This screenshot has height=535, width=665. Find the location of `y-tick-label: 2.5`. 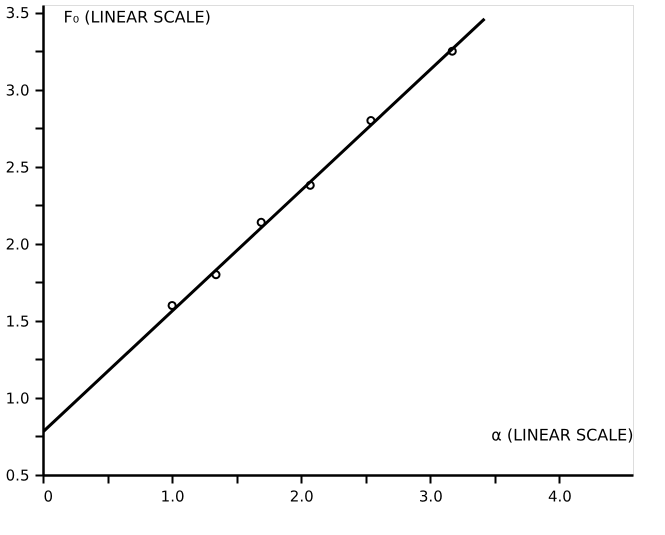

y-tick-label: 2.5 is located at coordinates (18, 167).